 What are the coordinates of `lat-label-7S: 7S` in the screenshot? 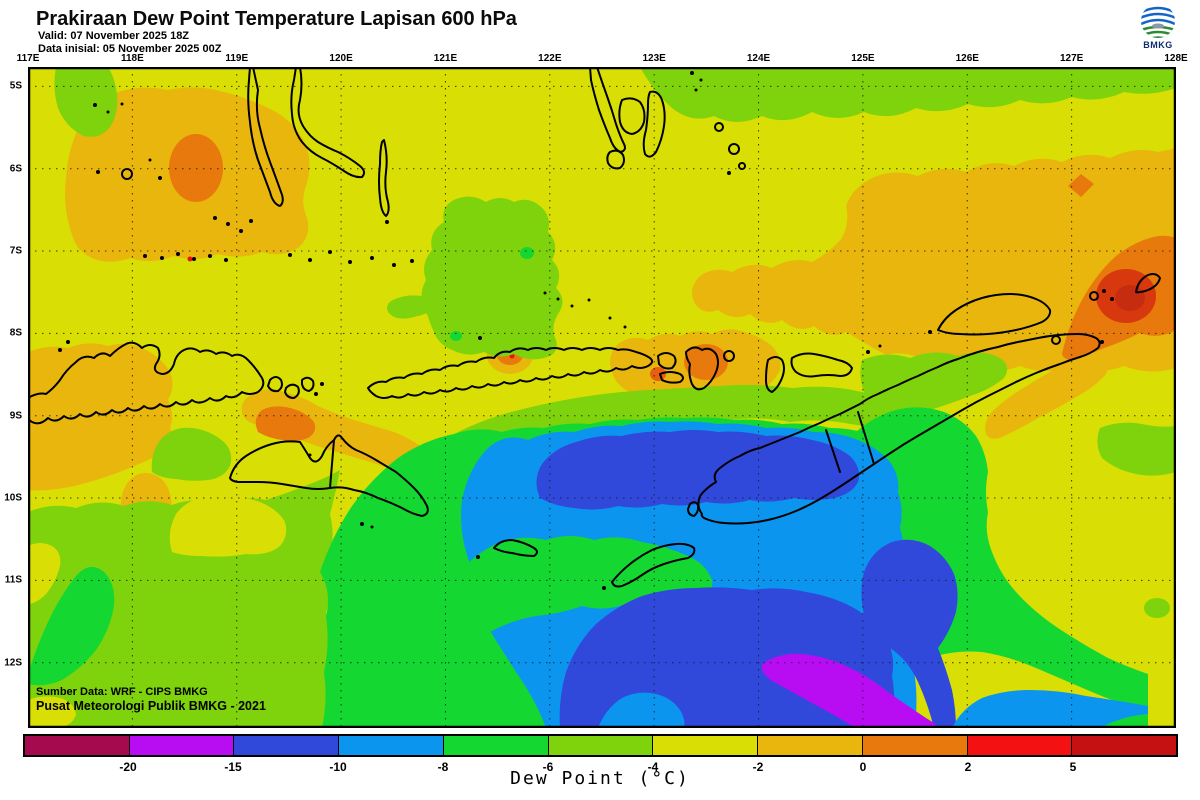 It's located at (15, 251).